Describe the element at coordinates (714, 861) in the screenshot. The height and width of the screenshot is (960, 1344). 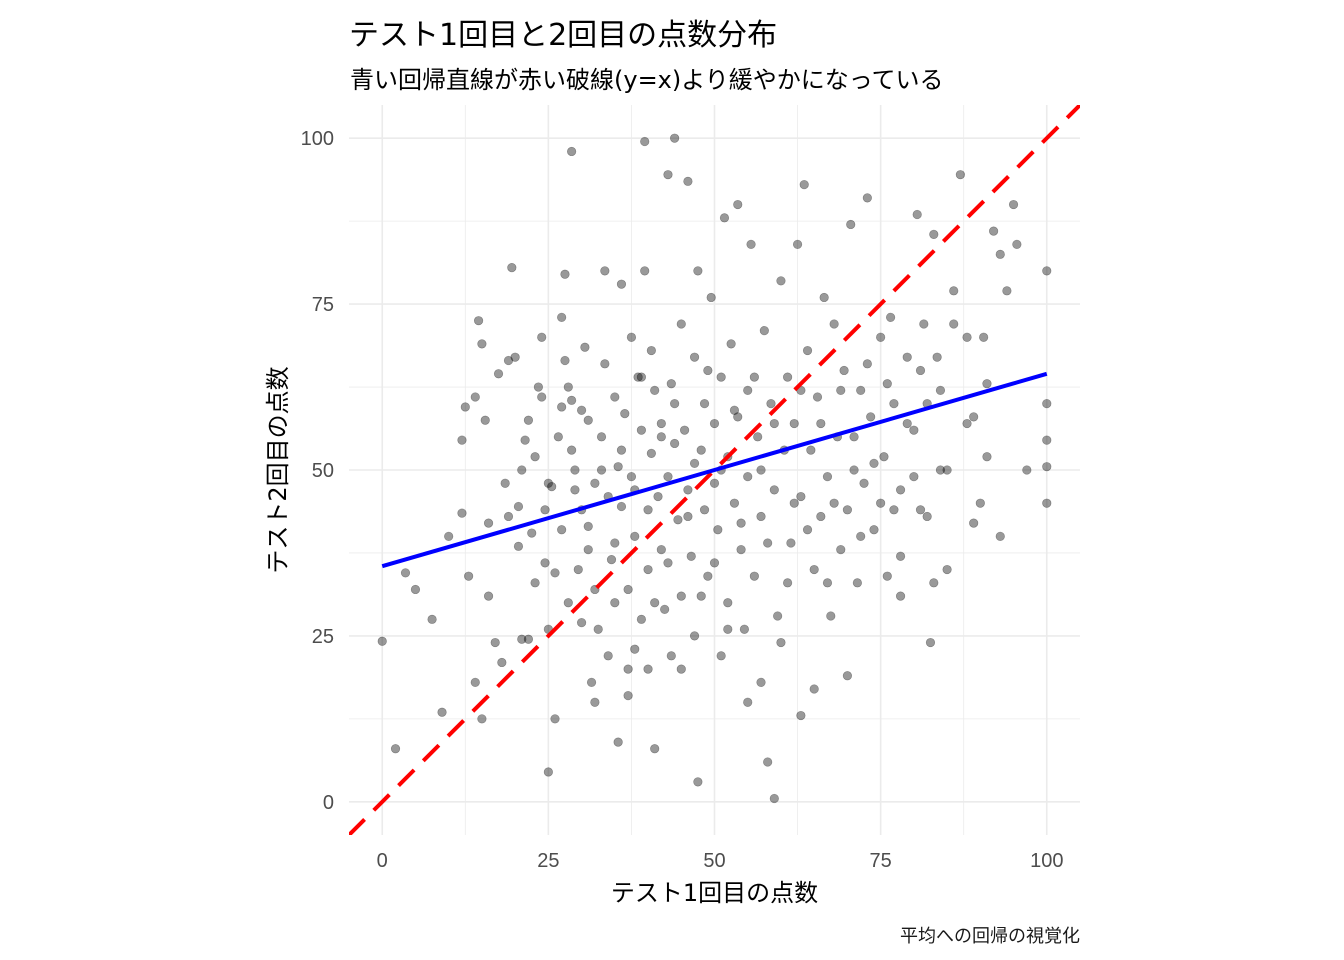
I see `x-tick-label: 50` at that location.